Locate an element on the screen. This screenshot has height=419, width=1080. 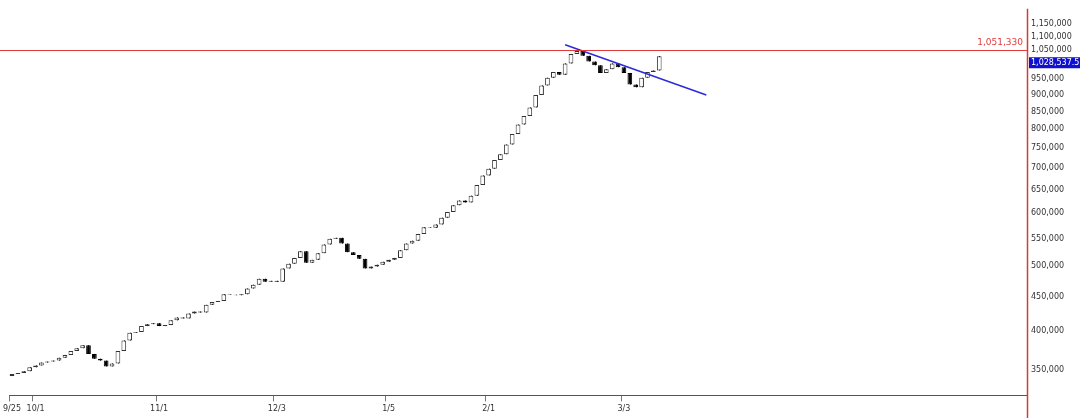
y-tick-label: 600,000 is located at coordinates (1048, 213).